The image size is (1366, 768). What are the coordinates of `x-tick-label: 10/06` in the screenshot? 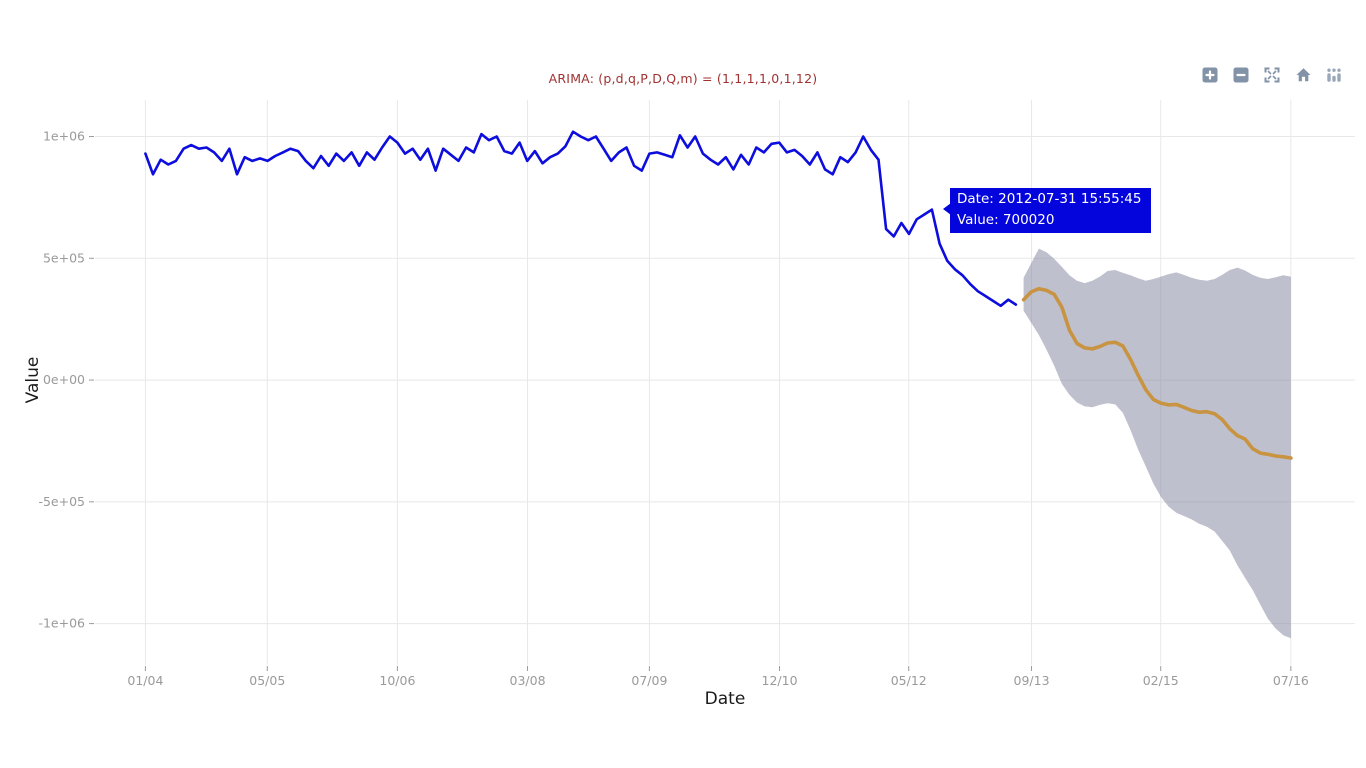 It's located at (397, 680).